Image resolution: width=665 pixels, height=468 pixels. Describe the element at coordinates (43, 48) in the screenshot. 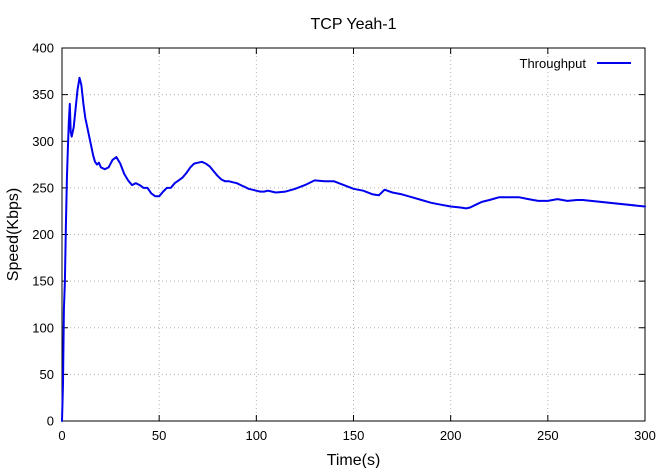

I see `y-tick-label: 400` at that location.